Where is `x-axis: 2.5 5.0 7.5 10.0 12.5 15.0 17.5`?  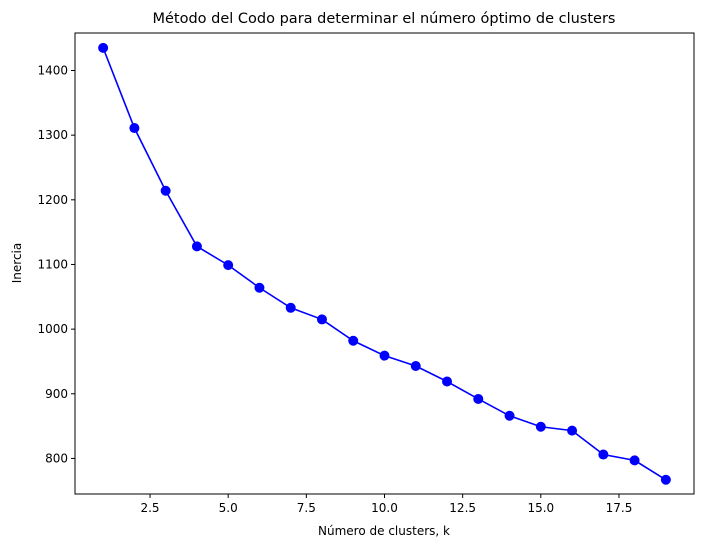 x-axis: 2.5 5.0 7.5 10.0 12.5 15.0 17.5 is located at coordinates (386, 504).